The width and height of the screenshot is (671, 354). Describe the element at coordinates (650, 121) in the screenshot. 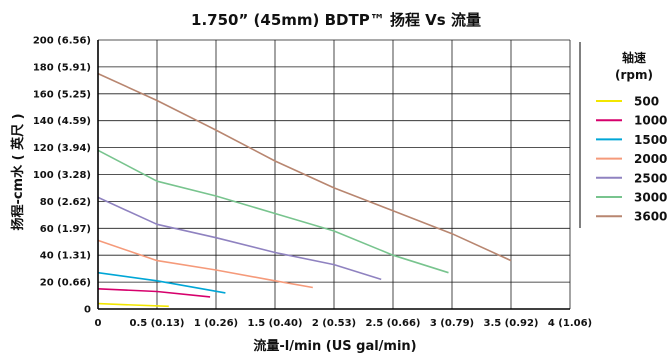

I see `legend-label-1000: 1000` at that location.